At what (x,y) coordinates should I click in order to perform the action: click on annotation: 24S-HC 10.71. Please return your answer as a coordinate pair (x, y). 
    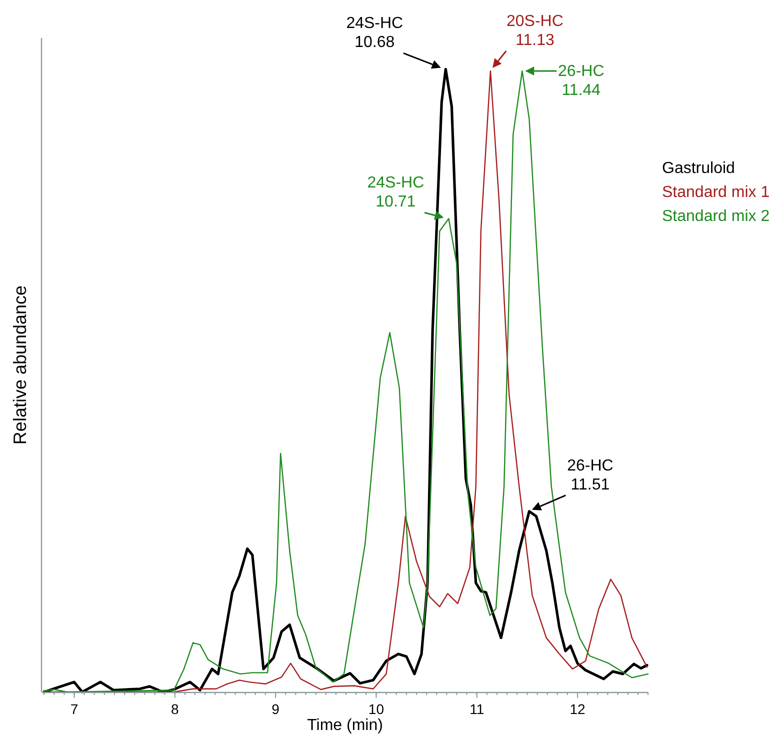
    Looking at the image, I should click on (395, 192).